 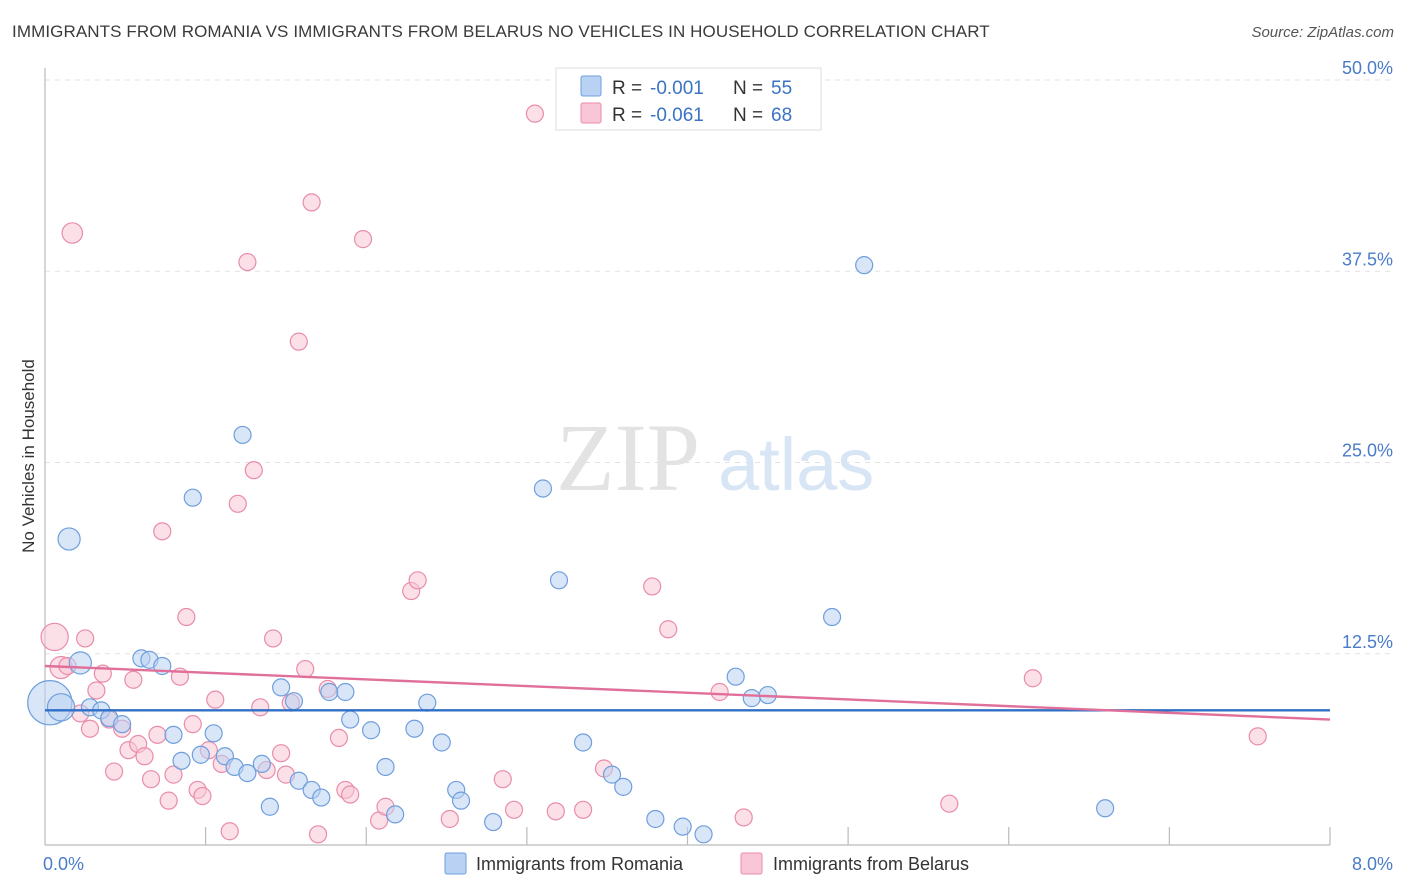 What do you see at coordinates (63, 864) in the screenshot?
I see `x-tick-label-min: 0.0%` at bounding box center [63, 864].